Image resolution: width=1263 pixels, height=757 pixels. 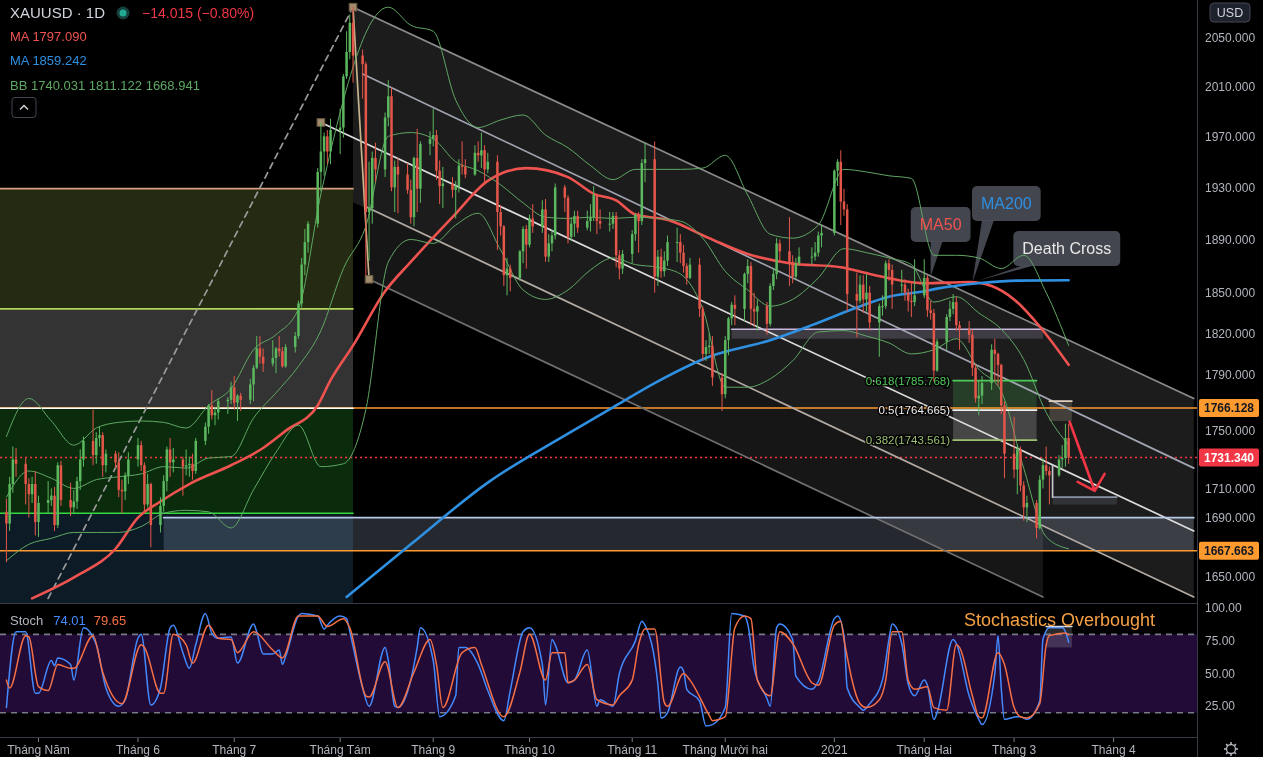 I want to click on x-tick-label: Tháng 7, so click(x=234, y=750).